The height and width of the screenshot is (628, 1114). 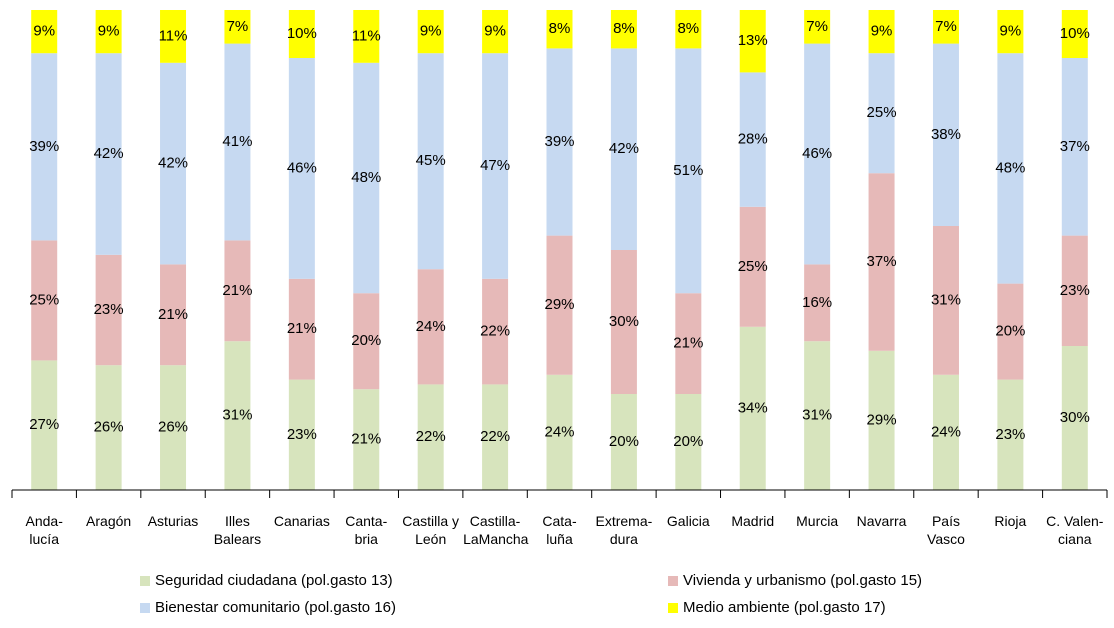 I want to click on data-label: 41%, so click(x=237, y=141).